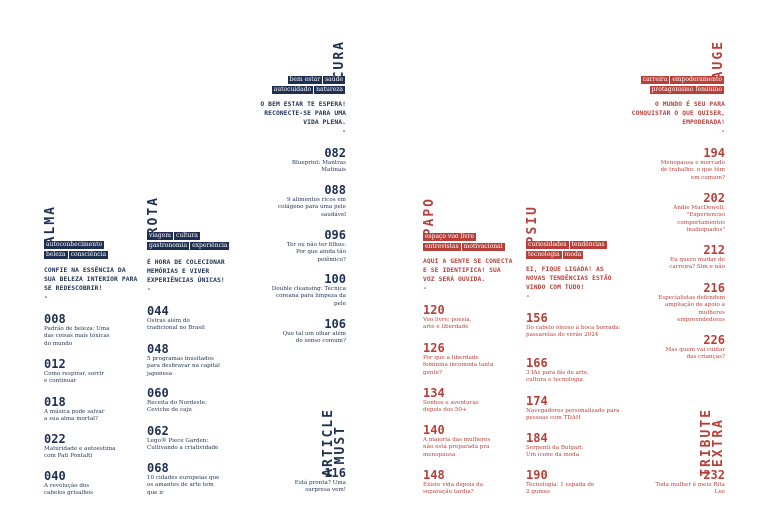 Image resolution: width=768 pixels, height=525 pixels. I want to click on tag: curiosidades, so click(547, 245).